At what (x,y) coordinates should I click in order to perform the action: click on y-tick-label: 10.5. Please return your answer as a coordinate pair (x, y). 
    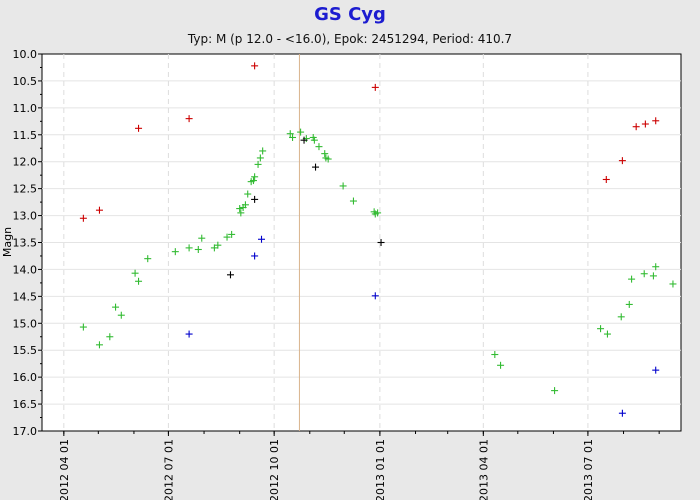
    Looking at the image, I should click on (25, 81).